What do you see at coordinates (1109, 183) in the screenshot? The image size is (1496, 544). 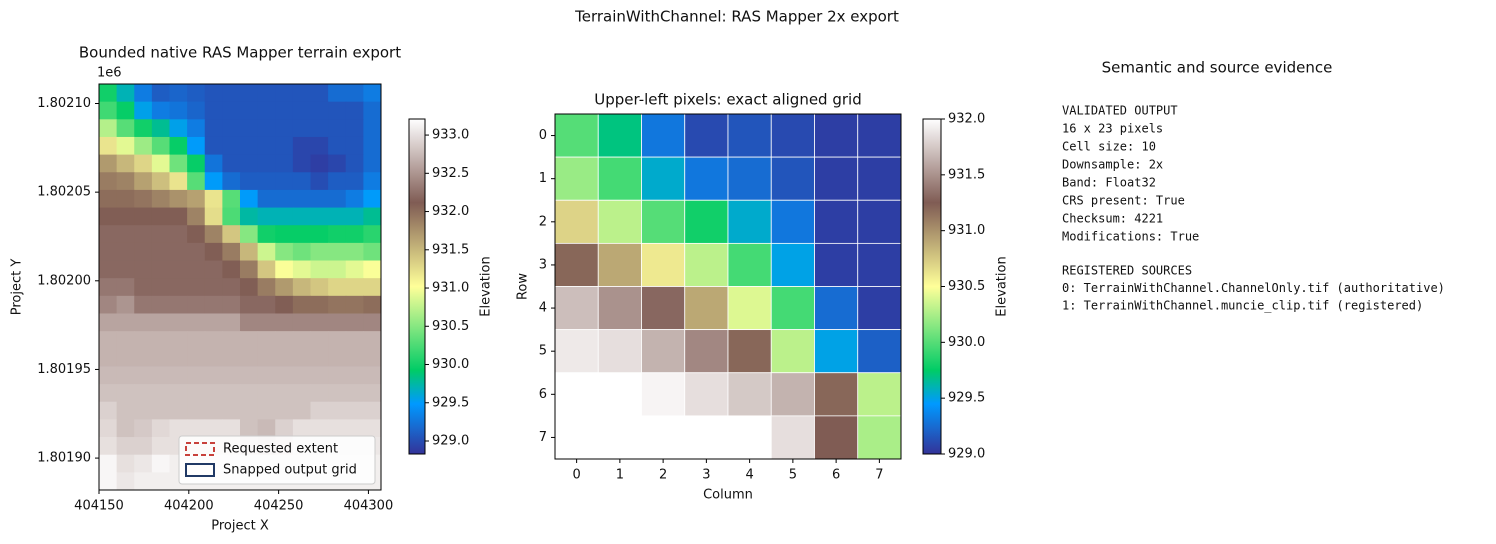 I see `panel-line: Band: Float32` at bounding box center [1109, 183].